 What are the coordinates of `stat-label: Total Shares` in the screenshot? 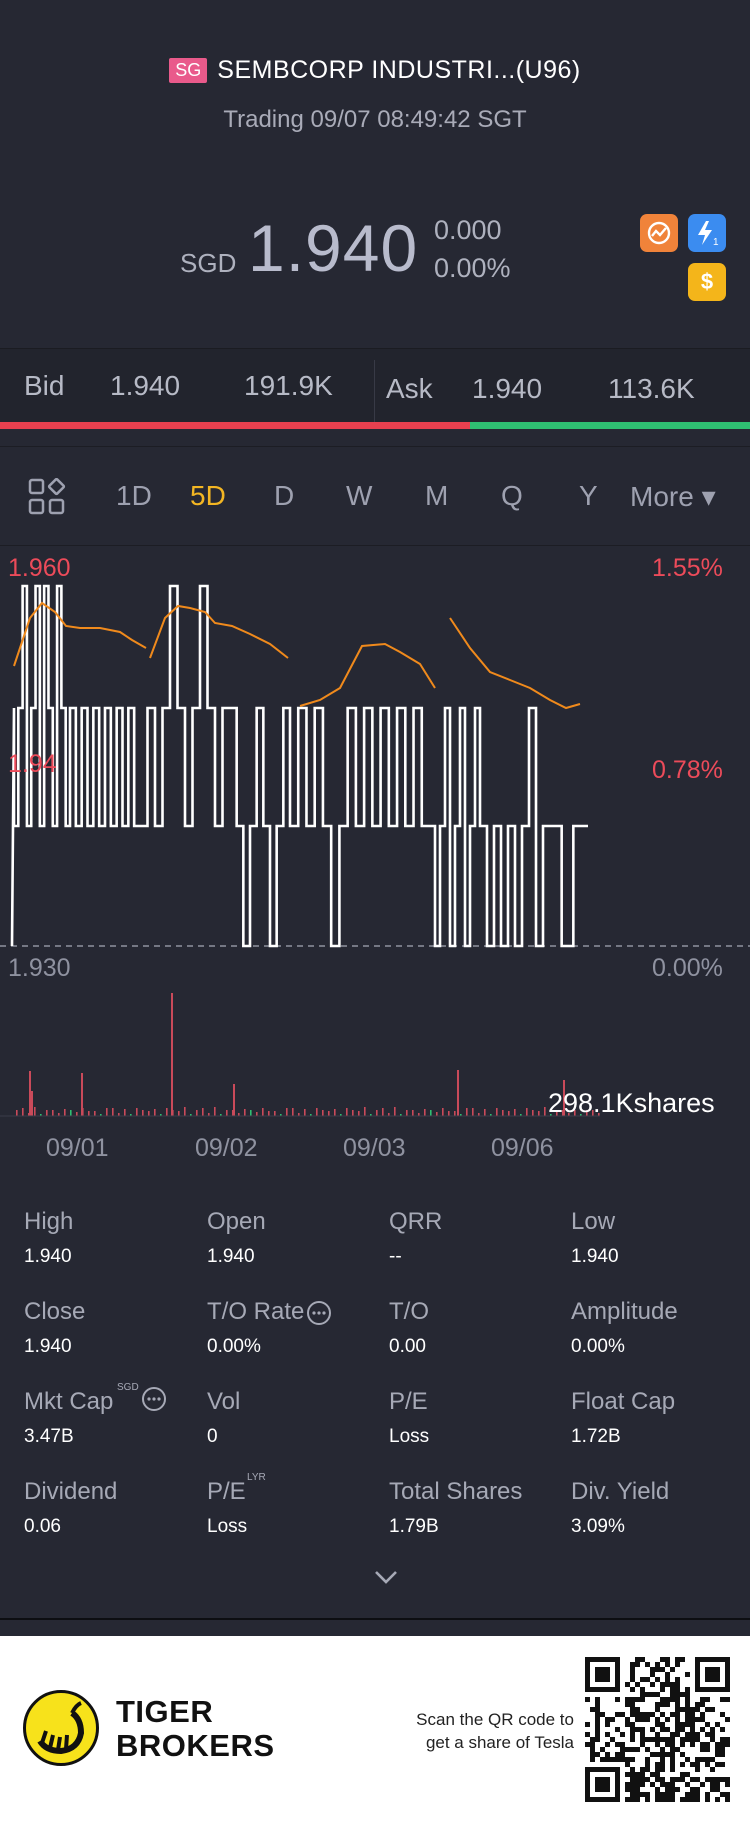 It's located at (456, 1491).